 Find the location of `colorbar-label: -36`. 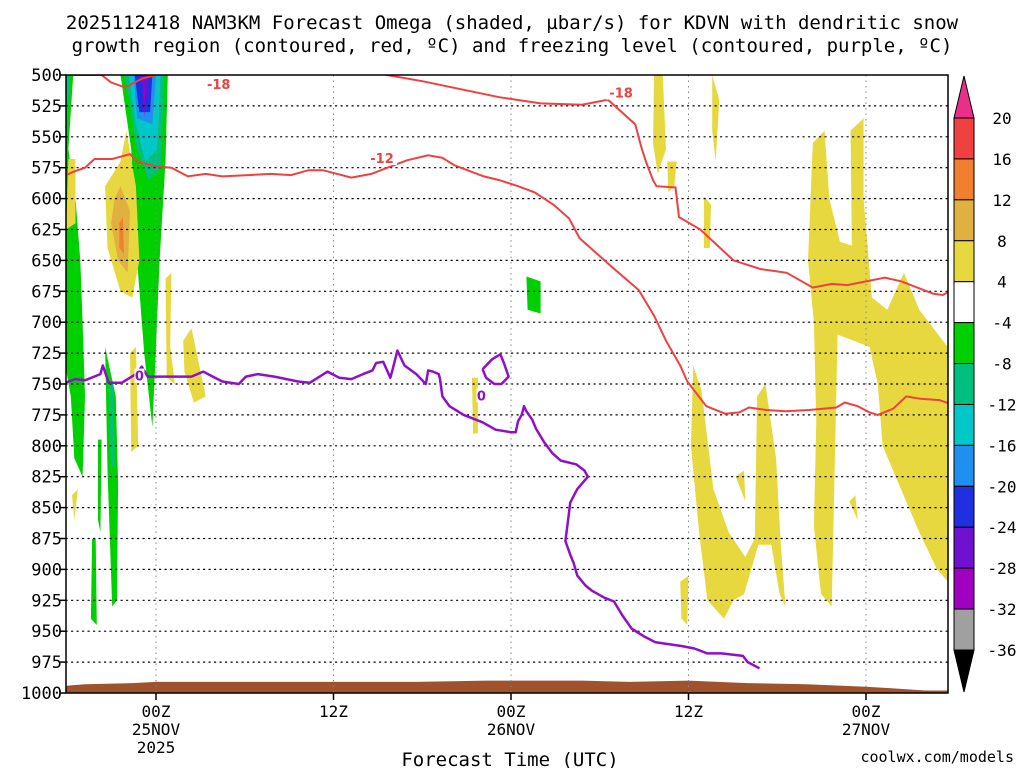

colorbar-label: -36 is located at coordinates (1002, 650).